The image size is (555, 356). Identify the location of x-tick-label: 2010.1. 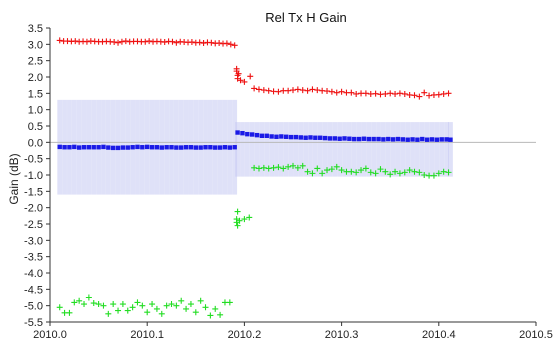
(147, 335).